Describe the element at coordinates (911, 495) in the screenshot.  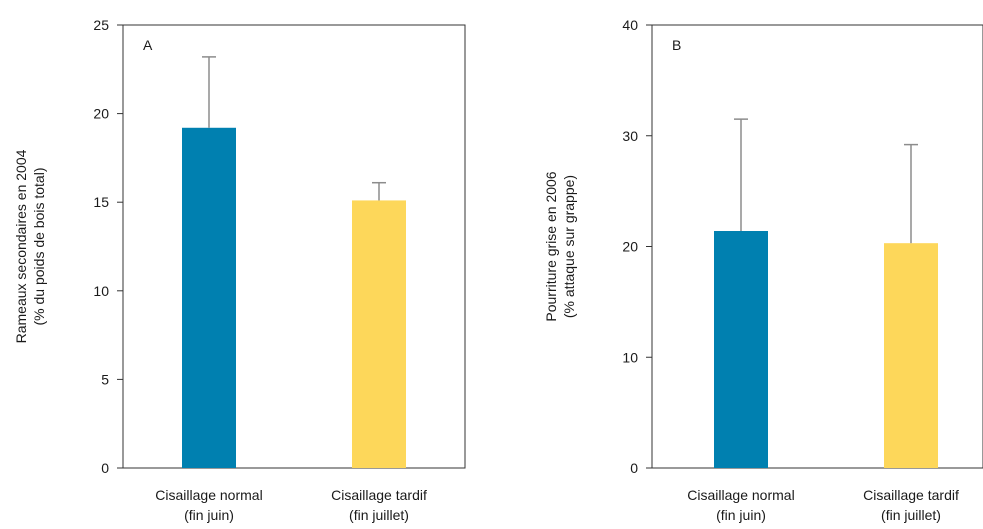
I see `panel-b-category-label: Cisaillage tardif` at that location.